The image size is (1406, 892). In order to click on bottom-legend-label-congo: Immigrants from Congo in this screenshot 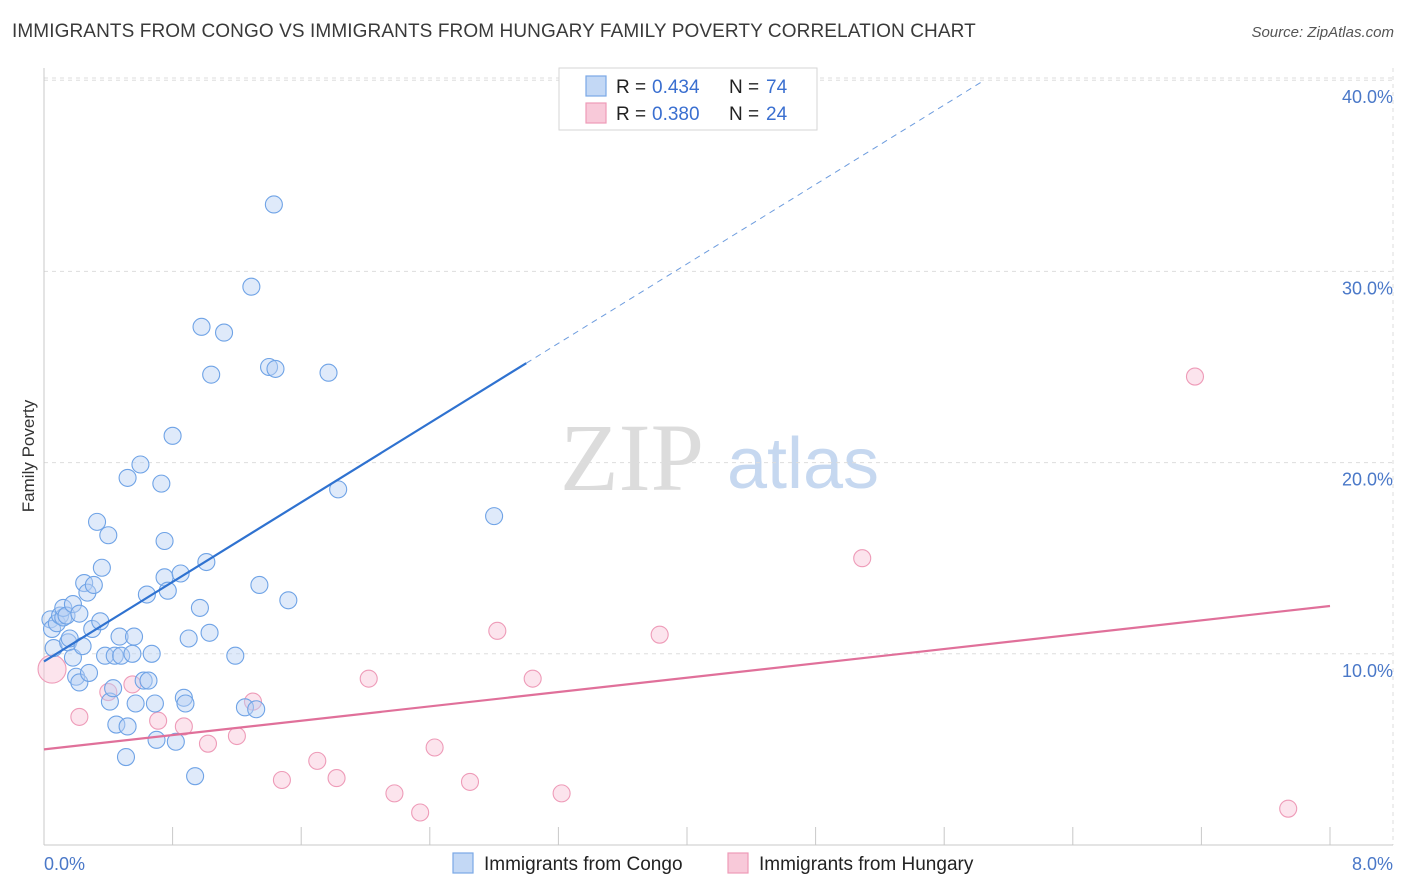, I will do `click(583, 864)`.